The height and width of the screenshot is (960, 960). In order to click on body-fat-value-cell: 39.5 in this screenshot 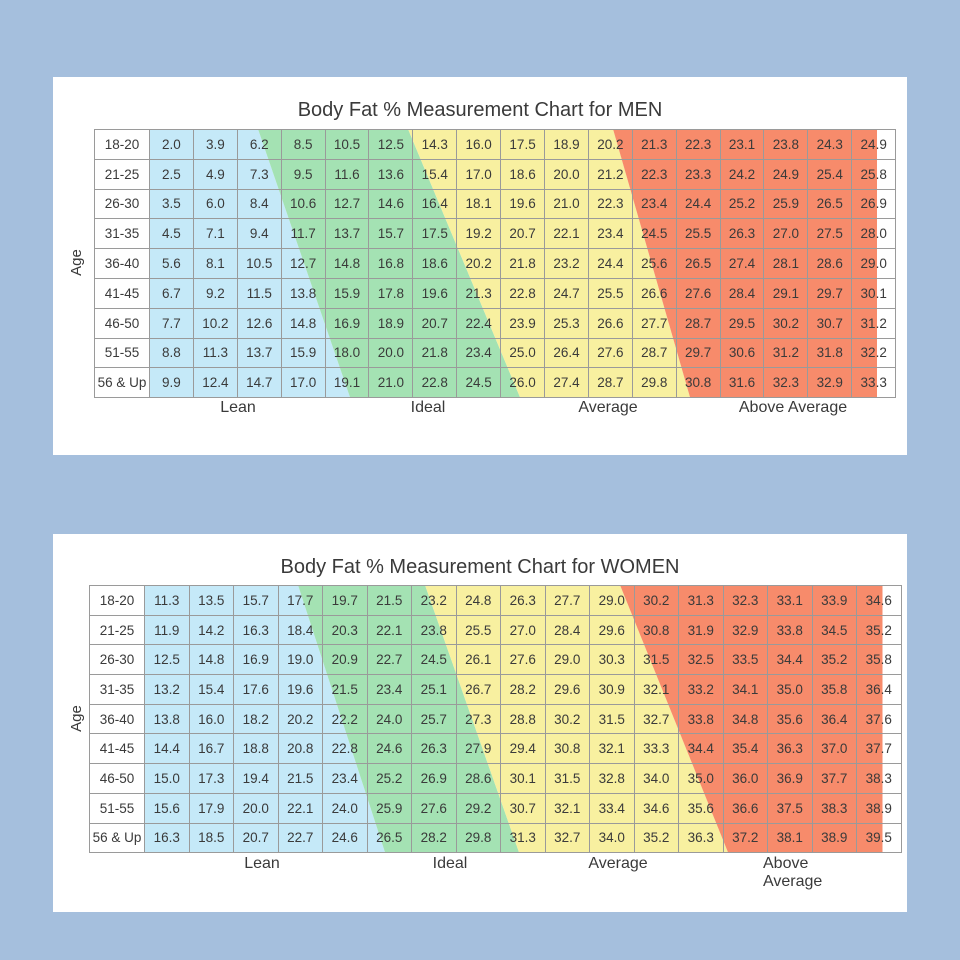, I will do `click(879, 838)`.